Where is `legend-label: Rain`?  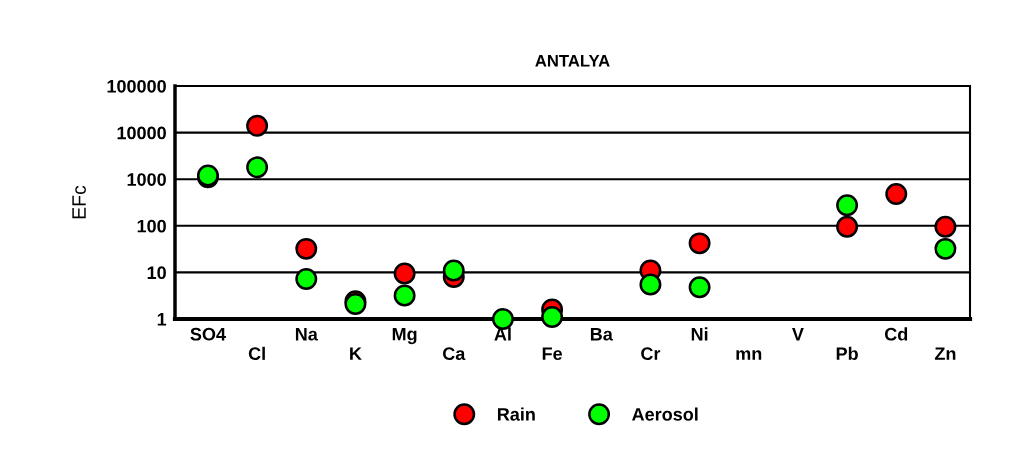
legend-label: Rain is located at coordinates (516, 414).